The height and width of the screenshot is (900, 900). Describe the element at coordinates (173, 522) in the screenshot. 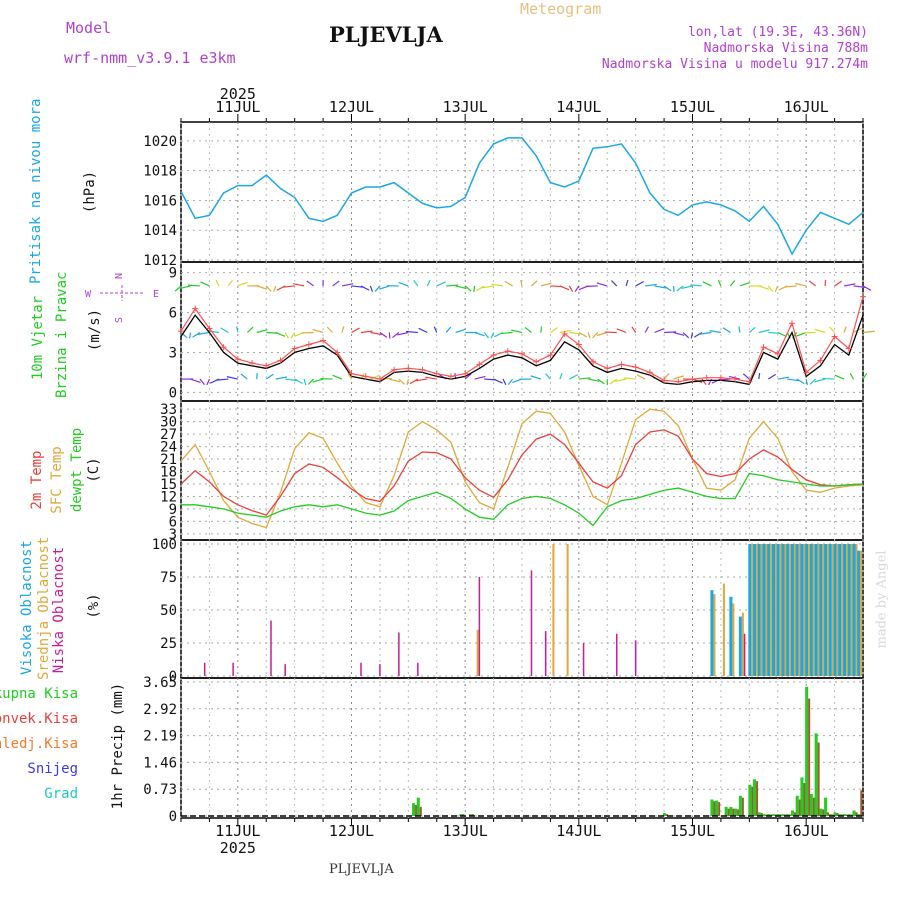

I see `temp-ytick: 6` at that location.